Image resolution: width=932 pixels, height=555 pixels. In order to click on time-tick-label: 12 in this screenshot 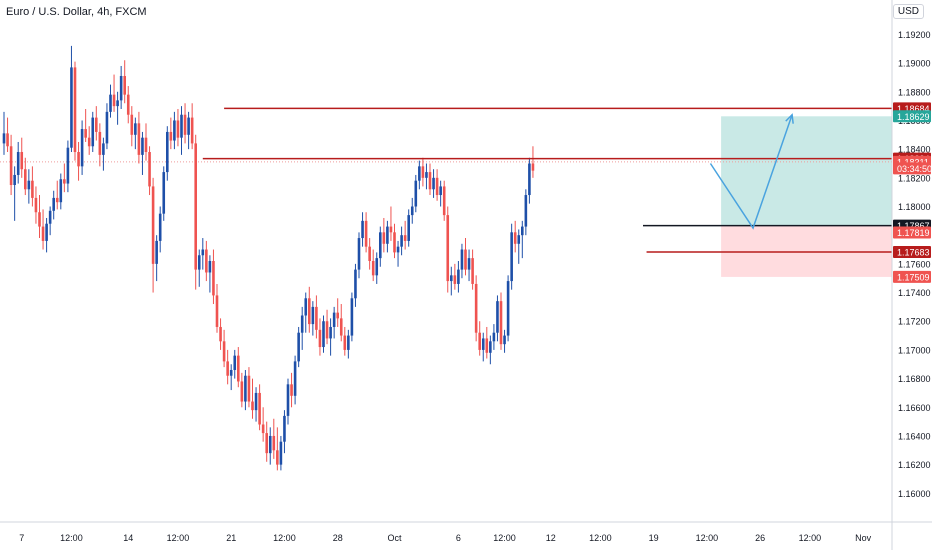, I will do `click(551, 538)`.